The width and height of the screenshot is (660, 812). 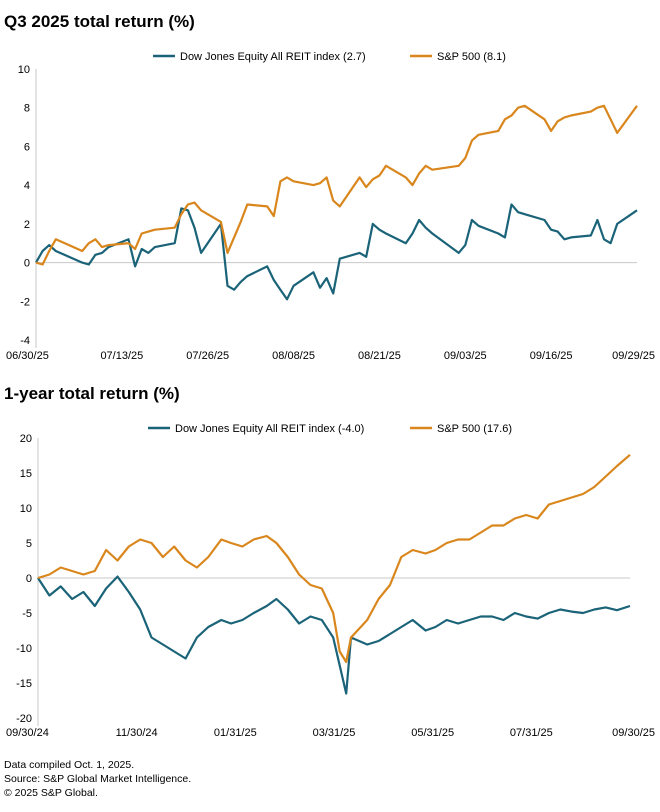 What do you see at coordinates (465, 356) in the screenshot?
I see `x-tick-label: 09/03/25` at bounding box center [465, 356].